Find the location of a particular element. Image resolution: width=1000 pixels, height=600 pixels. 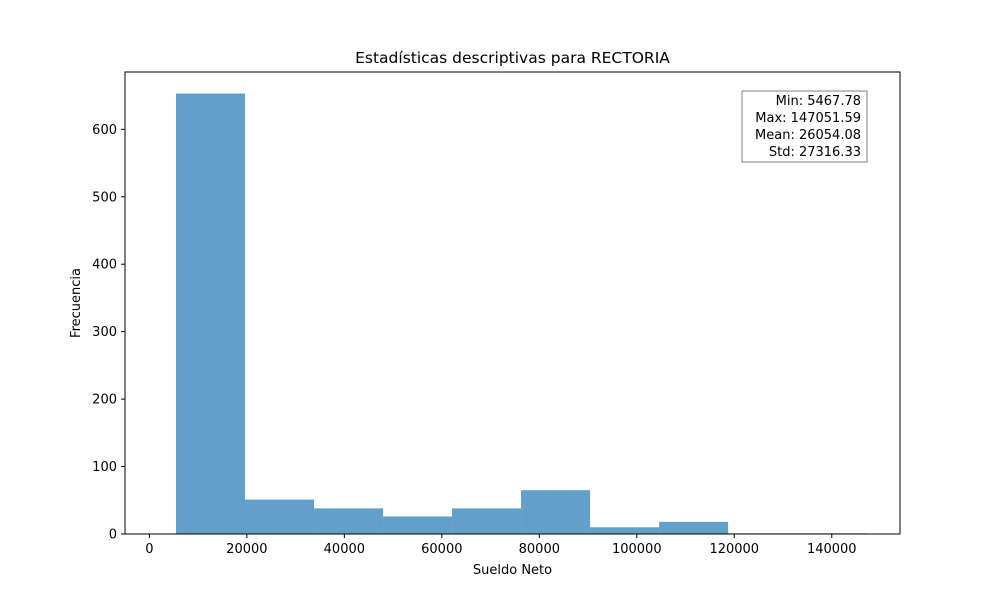

y-tick-label: 500 is located at coordinates (104, 197).